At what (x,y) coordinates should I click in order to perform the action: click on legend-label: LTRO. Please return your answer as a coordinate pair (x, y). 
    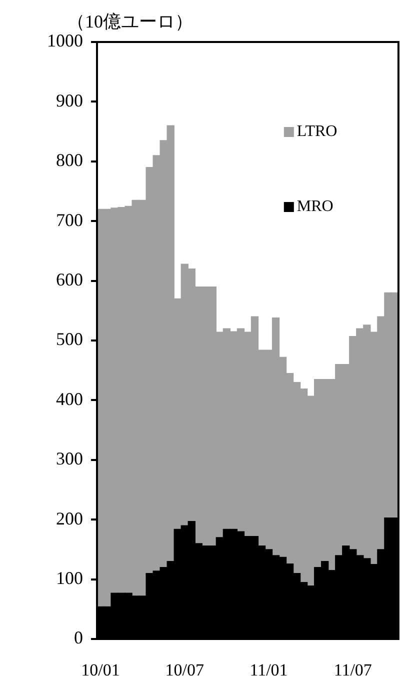
    Looking at the image, I should click on (317, 131).